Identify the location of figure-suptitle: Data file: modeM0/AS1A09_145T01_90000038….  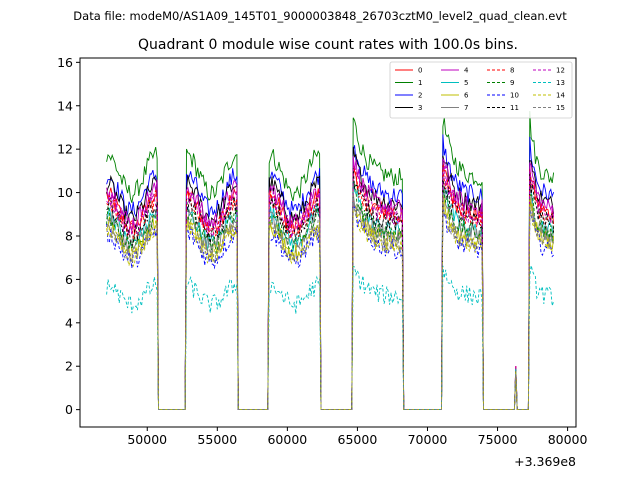
(320, 16).